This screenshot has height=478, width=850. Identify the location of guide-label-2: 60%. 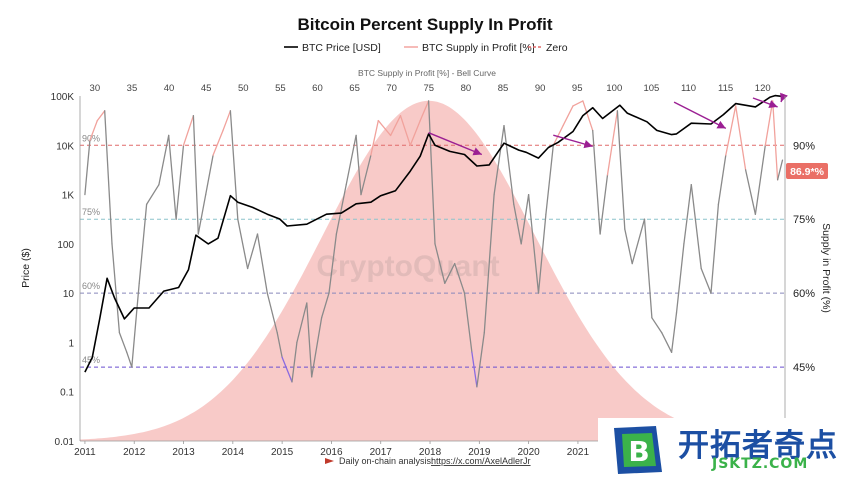
(91, 286).